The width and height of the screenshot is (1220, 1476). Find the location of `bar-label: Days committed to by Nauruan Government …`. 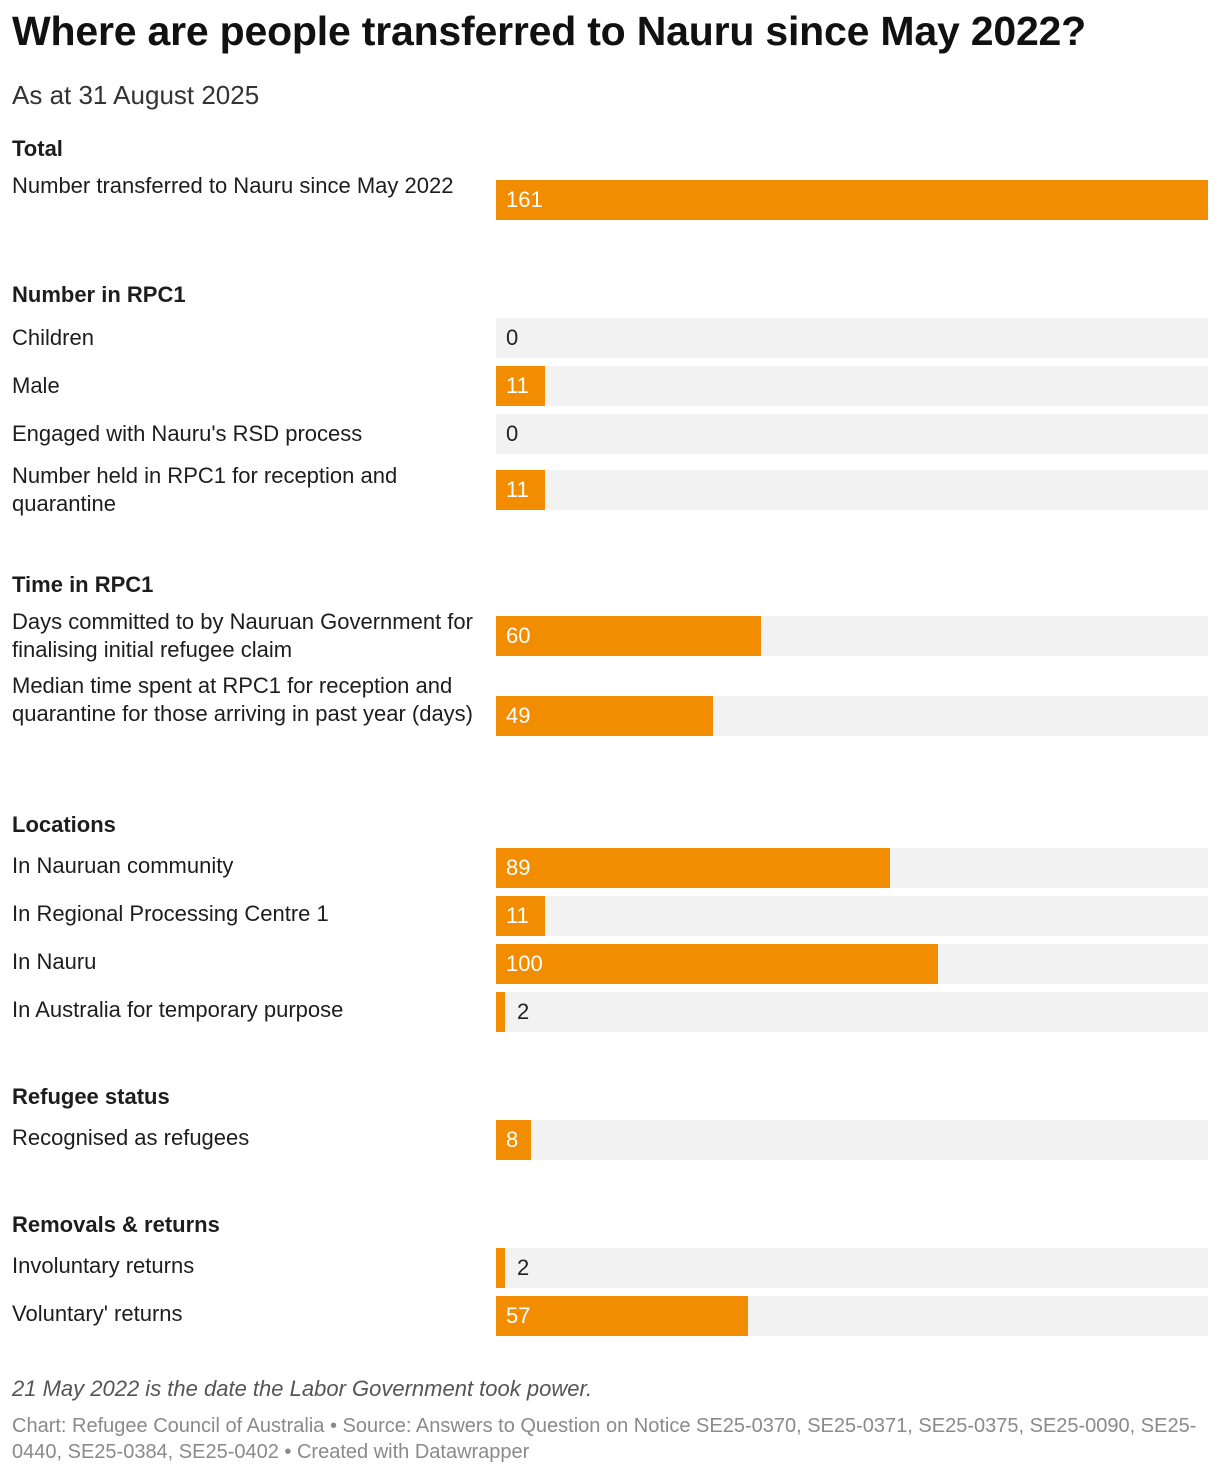

bar-label: Days committed to by Nauruan Government … is located at coordinates (242, 635).